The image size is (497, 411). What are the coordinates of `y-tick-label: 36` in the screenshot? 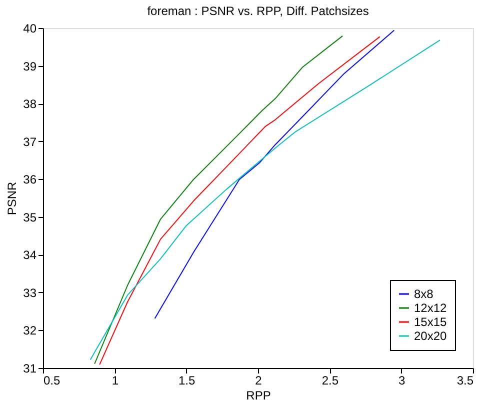 It's located at (30, 179).